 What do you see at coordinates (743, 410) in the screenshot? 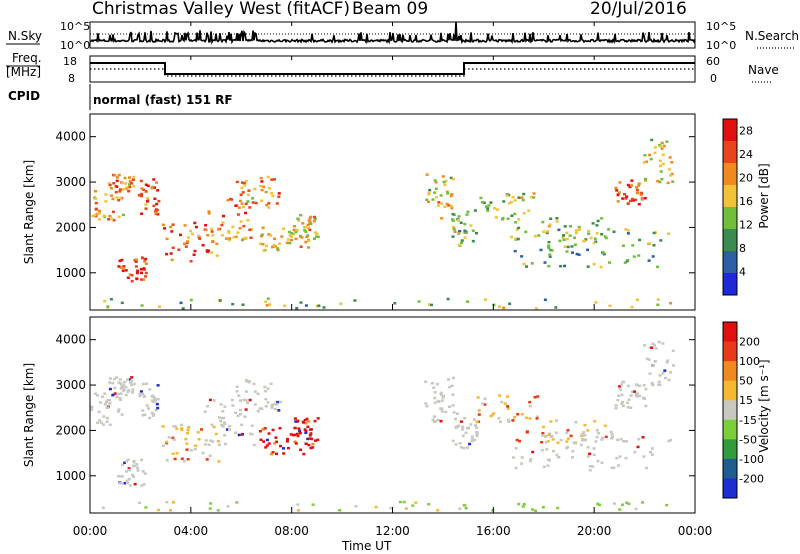
I see `velocity-colorbar: 200 100 50 15 -15 -50 -100 -200` at bounding box center [743, 410].